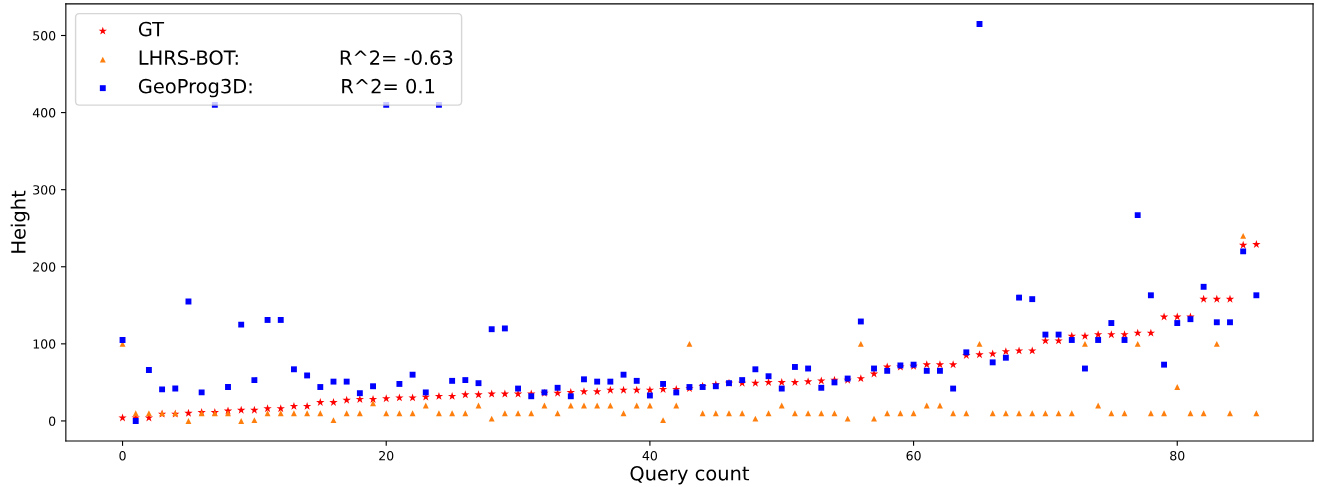  I want to click on x-tick-label: 40, so click(650, 455).